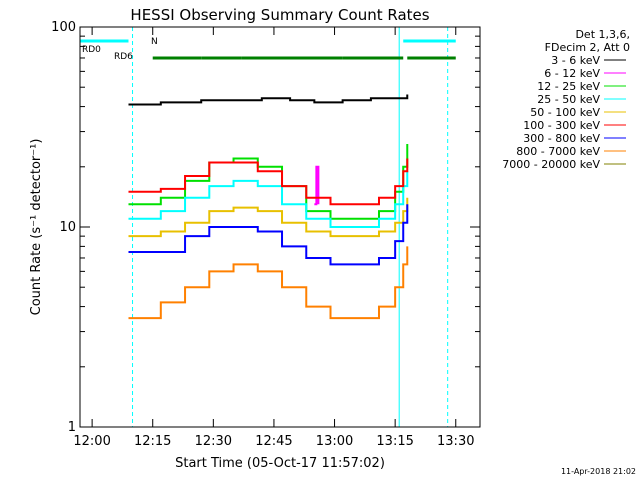 The height and width of the screenshot is (480, 640). Describe the element at coordinates (561, 138) in the screenshot. I see `legend-label-6: 300 - 800 keV` at that location.